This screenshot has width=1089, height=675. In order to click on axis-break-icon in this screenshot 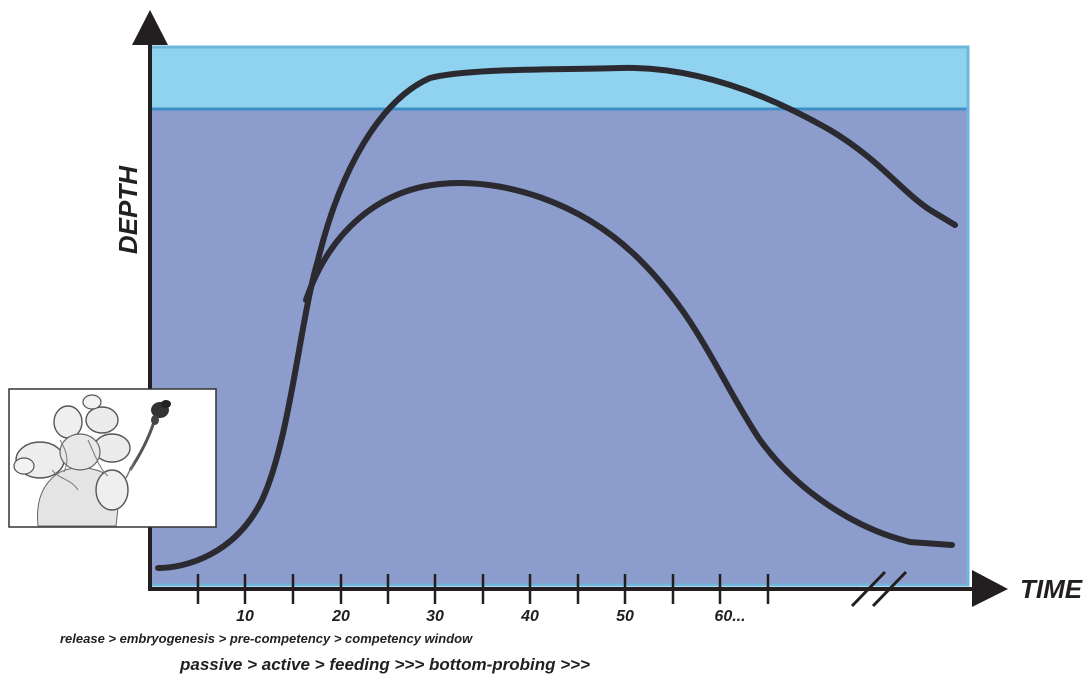, I will do `click(879, 589)`.